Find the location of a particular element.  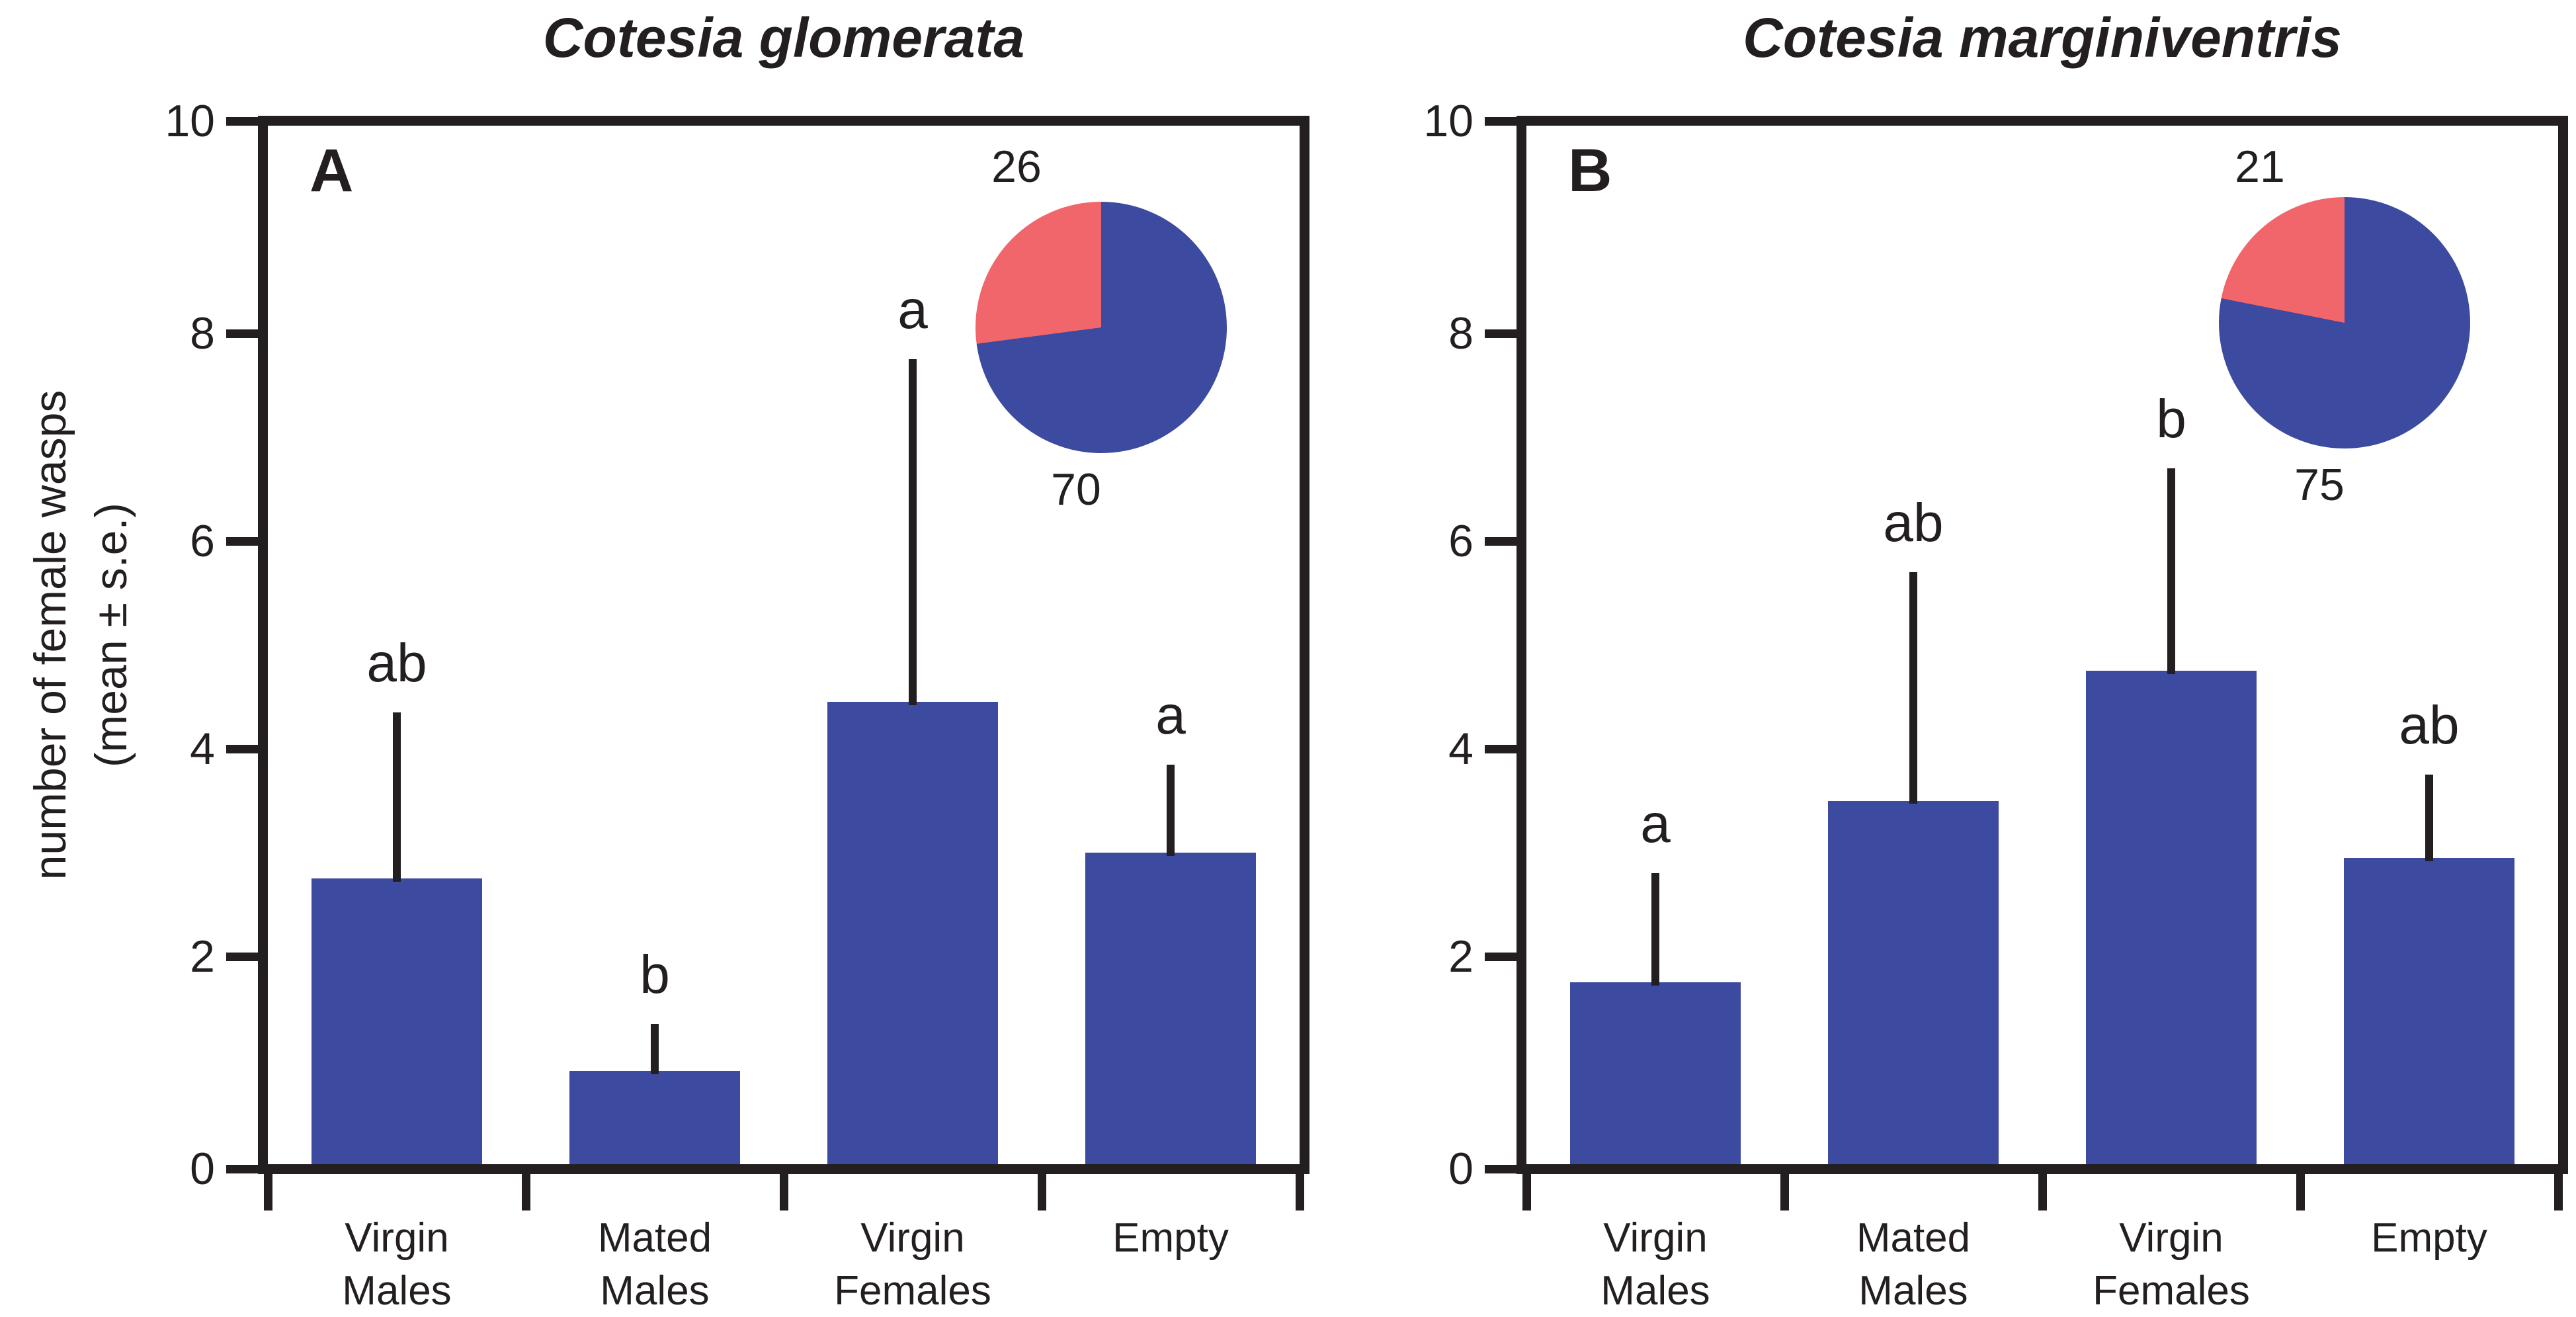

panel-b-title: Cotesia marginiventris is located at coordinates (2042, 38).